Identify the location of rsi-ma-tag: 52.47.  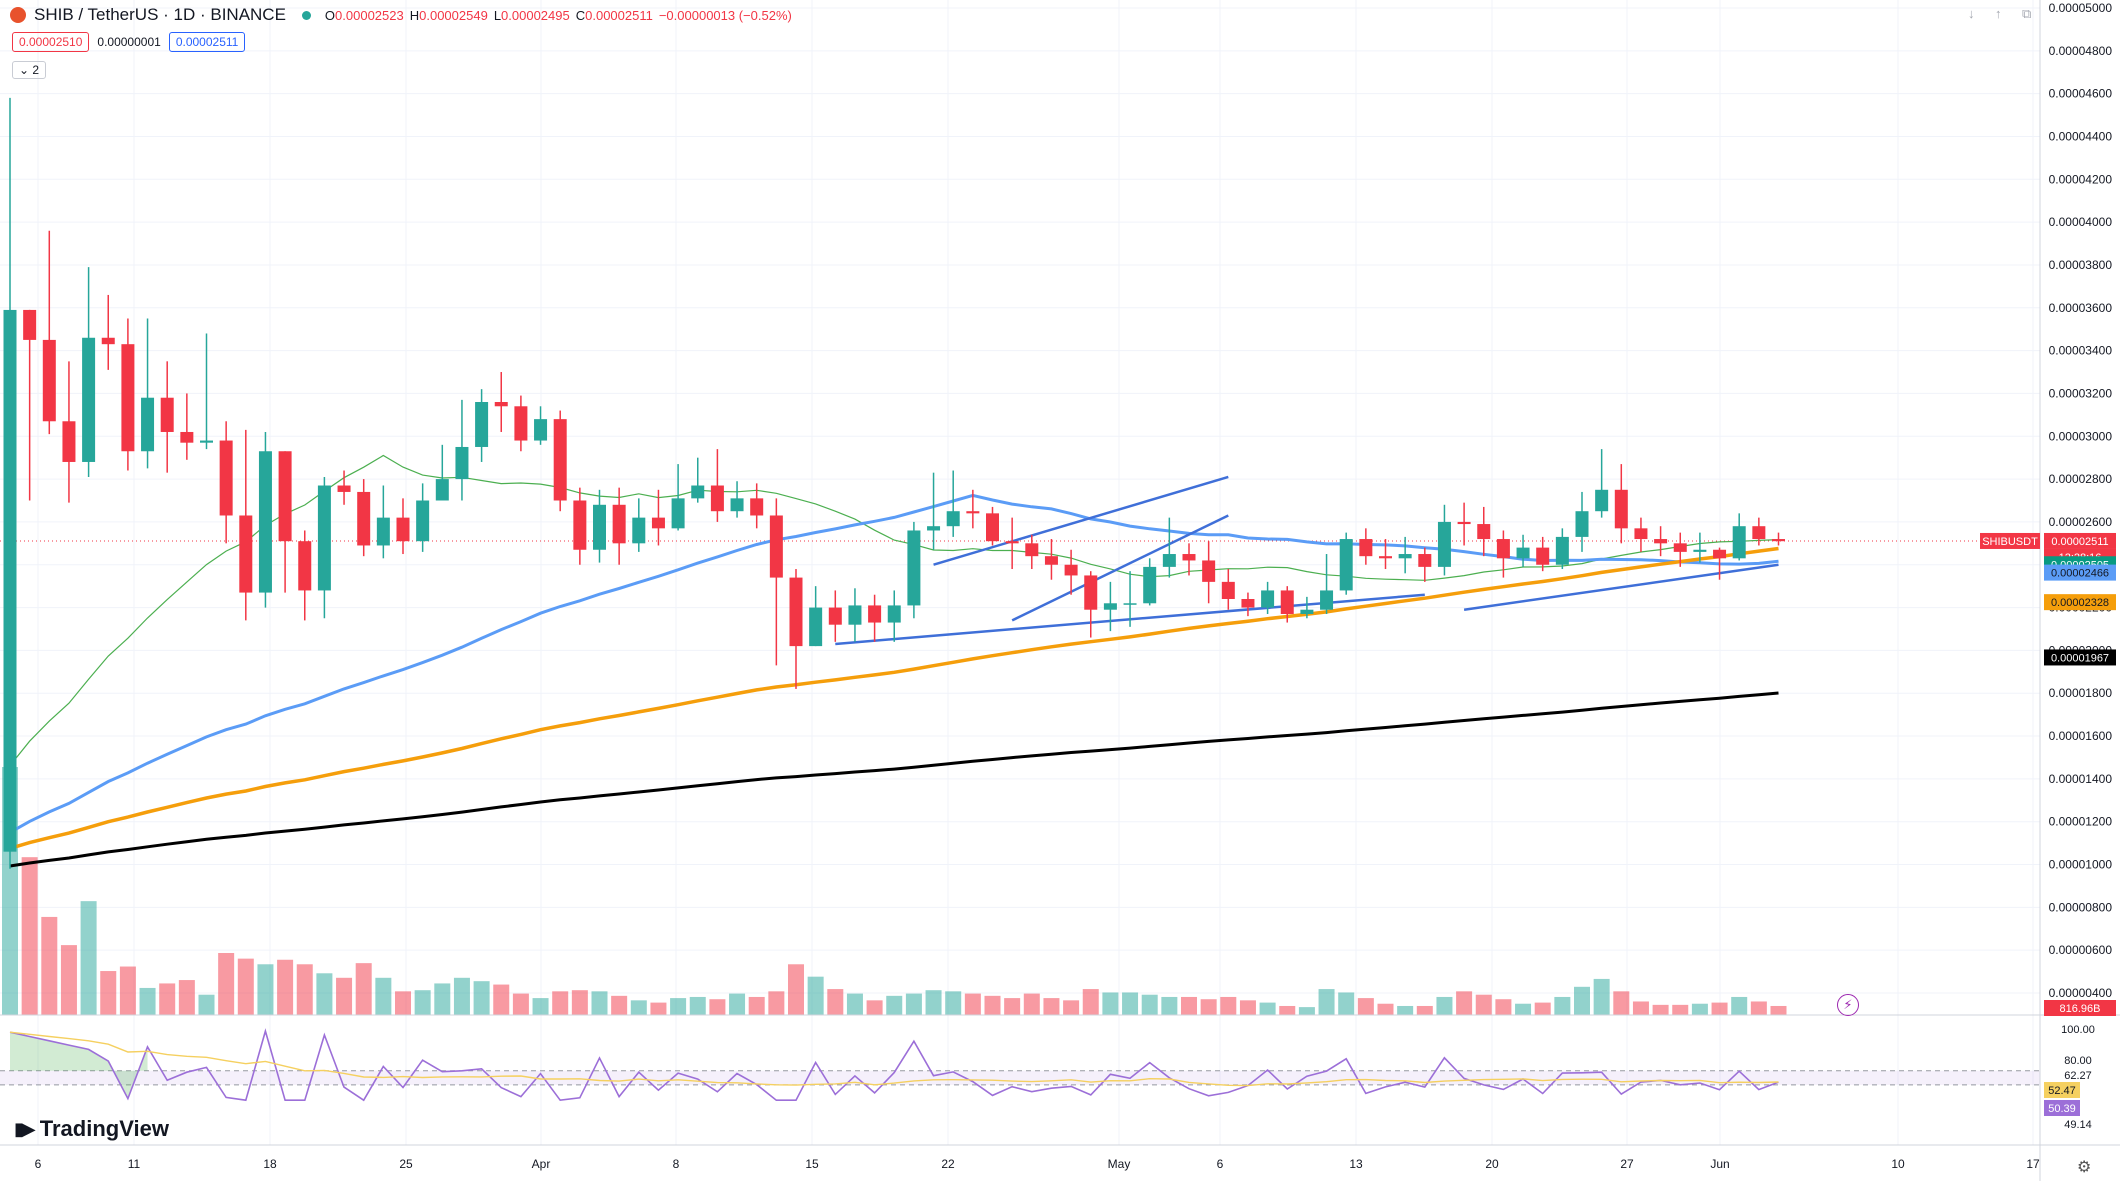
(2062, 1091).